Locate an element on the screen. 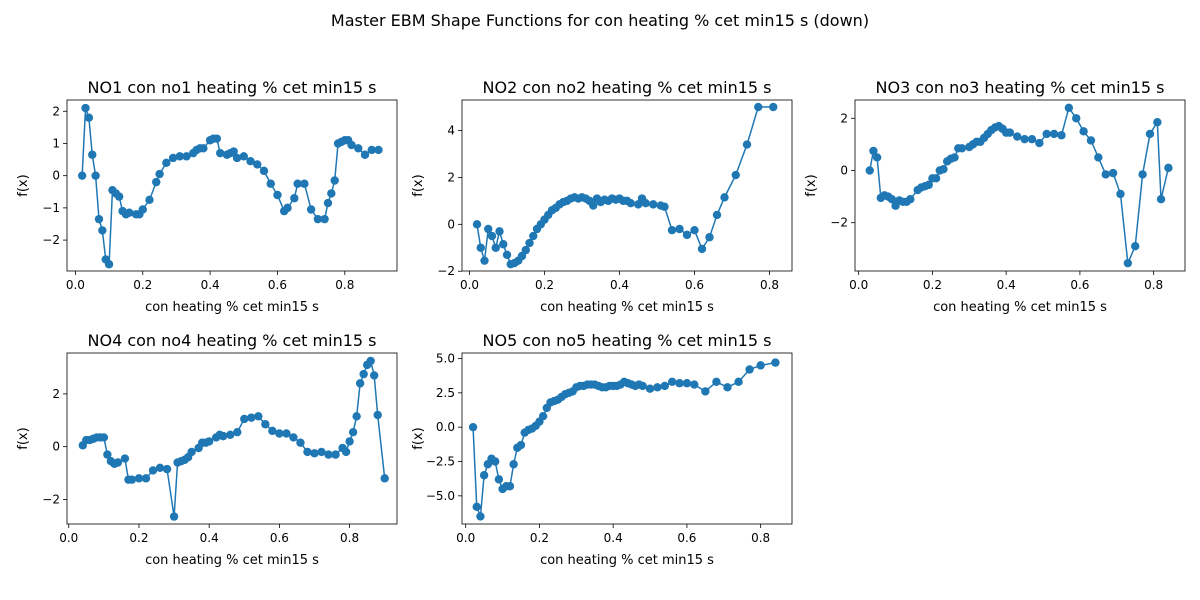  y-tick-label: −2 is located at coordinates (51, 240).